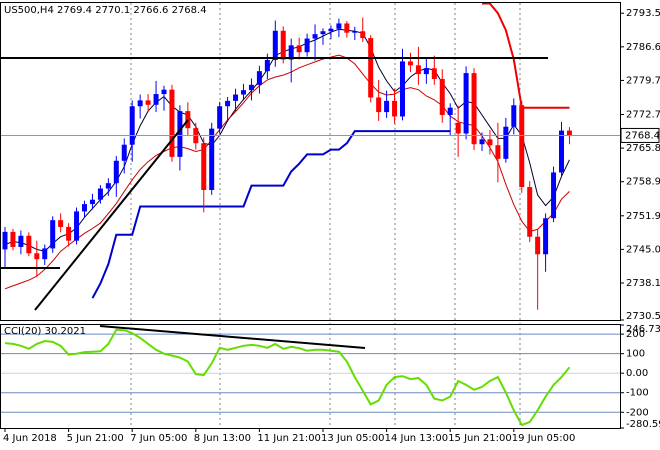 The height and width of the screenshot is (450, 660). Describe the element at coordinates (232, 337) in the screenshot. I see `cci-trend-line` at that location.